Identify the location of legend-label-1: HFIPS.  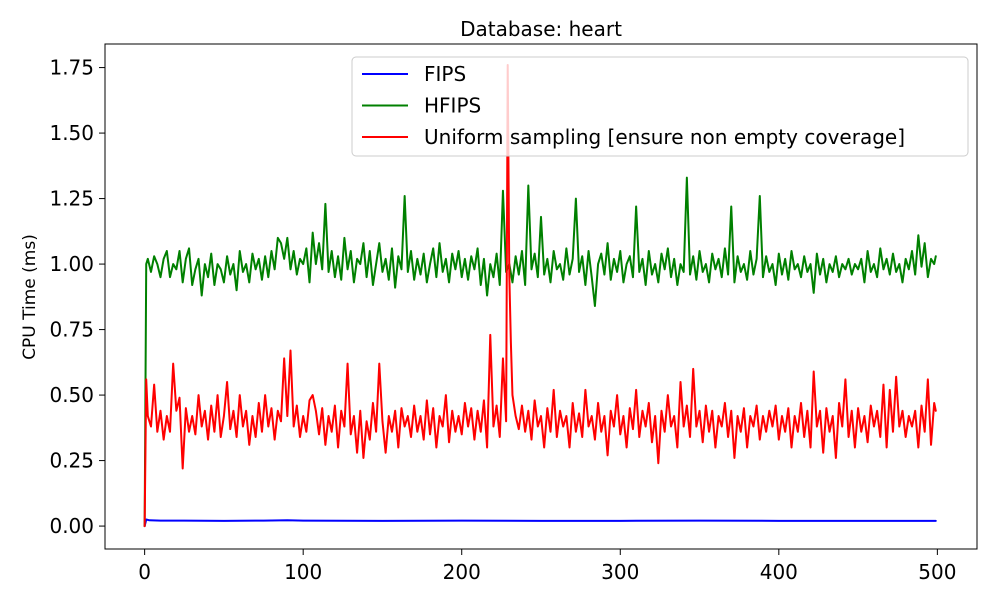
(452, 106).